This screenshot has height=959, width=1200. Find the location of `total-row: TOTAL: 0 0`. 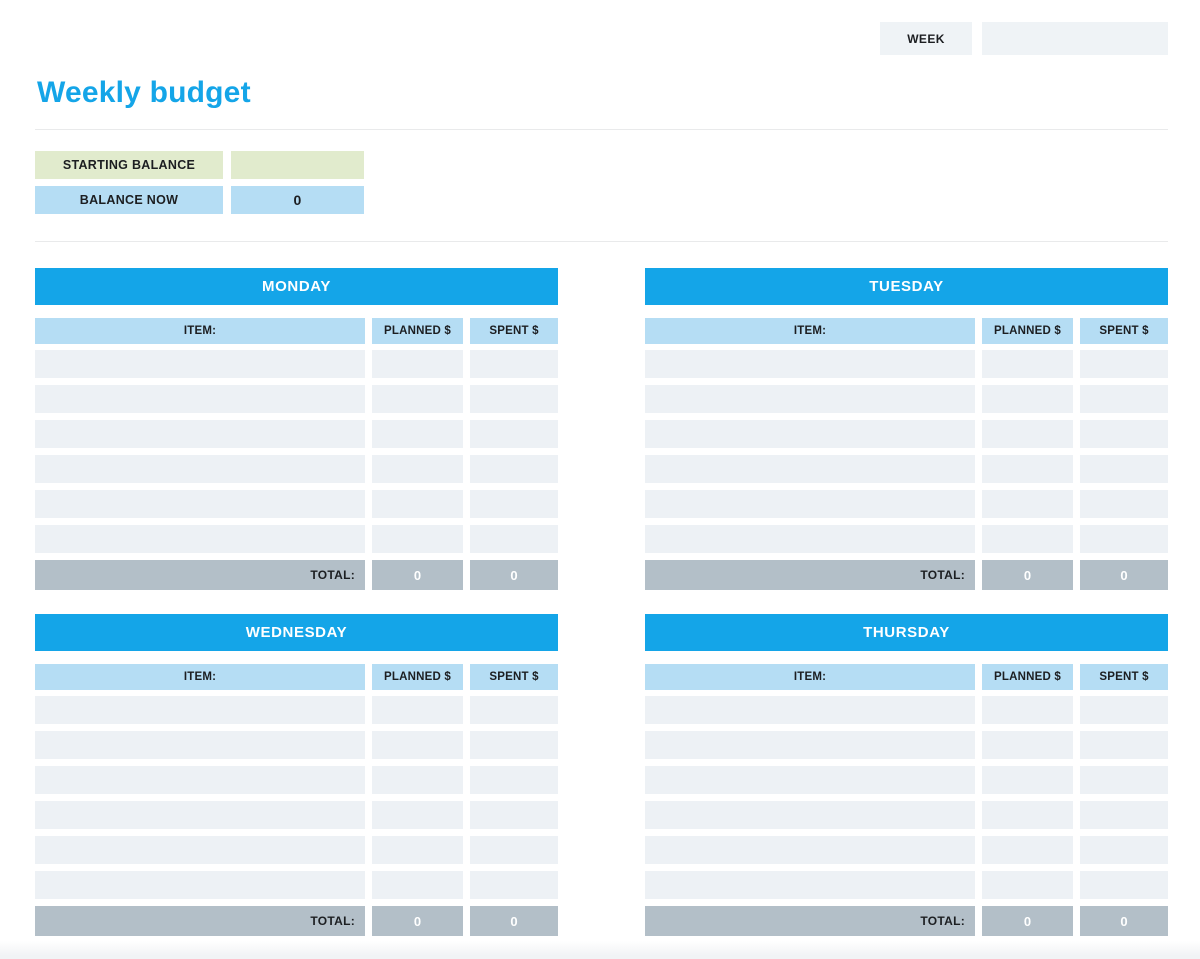

total-row: TOTAL: 0 0 is located at coordinates (906, 575).